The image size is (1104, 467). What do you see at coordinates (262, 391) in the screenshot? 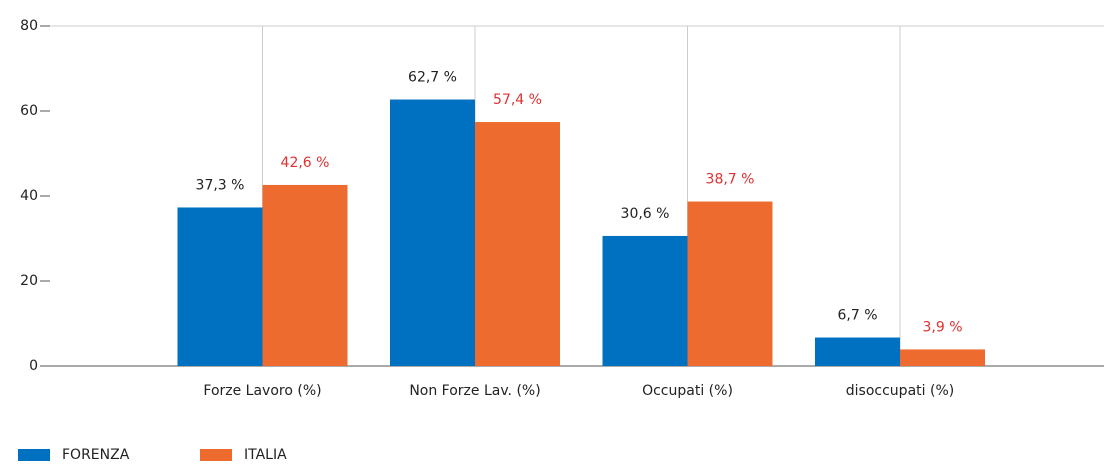
I see `x-tick-label: Forze Lavoro (%)` at bounding box center [262, 391].